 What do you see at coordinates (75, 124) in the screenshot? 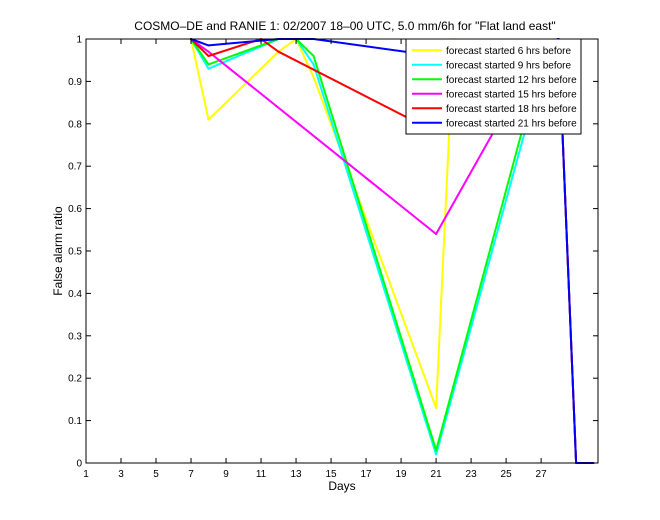
I see `y-tick-label: 0.8` at bounding box center [75, 124].